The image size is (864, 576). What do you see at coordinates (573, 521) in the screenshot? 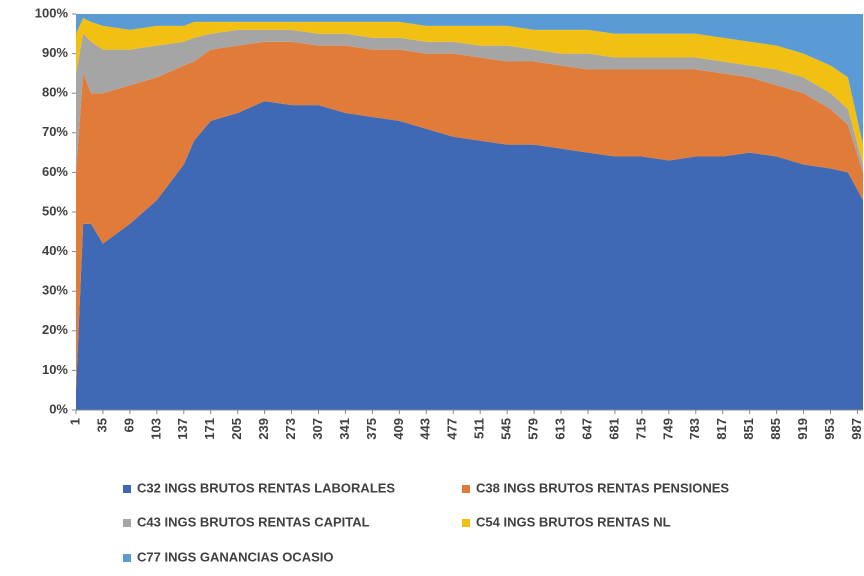
I see `legend-label: C54 INGS BRUTOS RENTAS NL` at bounding box center [573, 521].